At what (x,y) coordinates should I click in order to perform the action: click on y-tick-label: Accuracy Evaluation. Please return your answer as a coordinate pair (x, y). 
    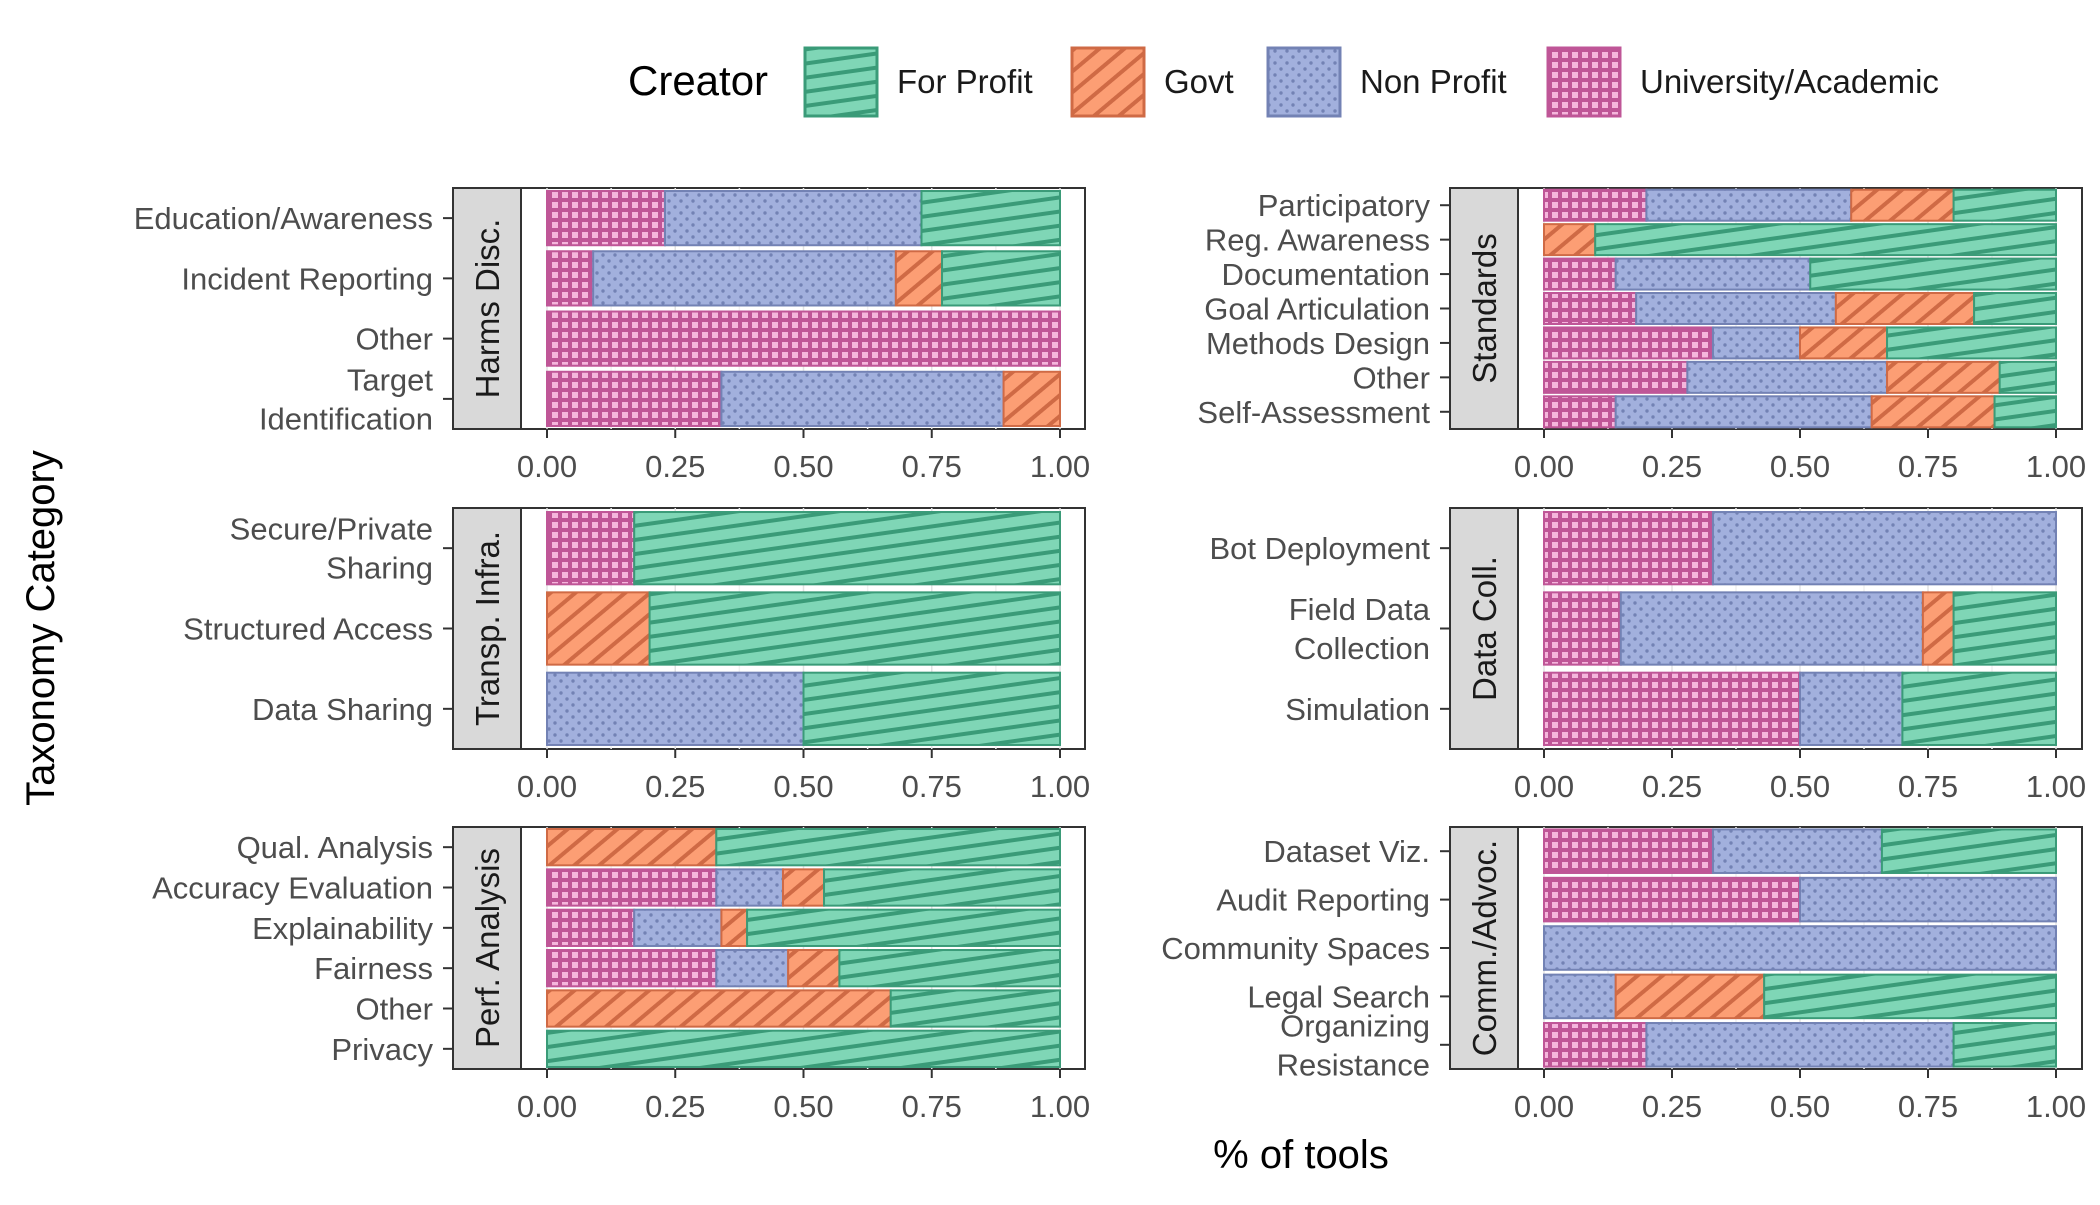
    Looking at the image, I should click on (292, 888).